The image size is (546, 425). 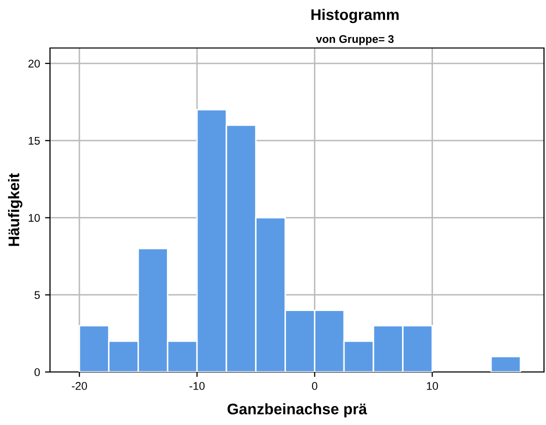 What do you see at coordinates (15, 209) in the screenshot?
I see `y-axis-title: Häufigkeit` at bounding box center [15, 209].